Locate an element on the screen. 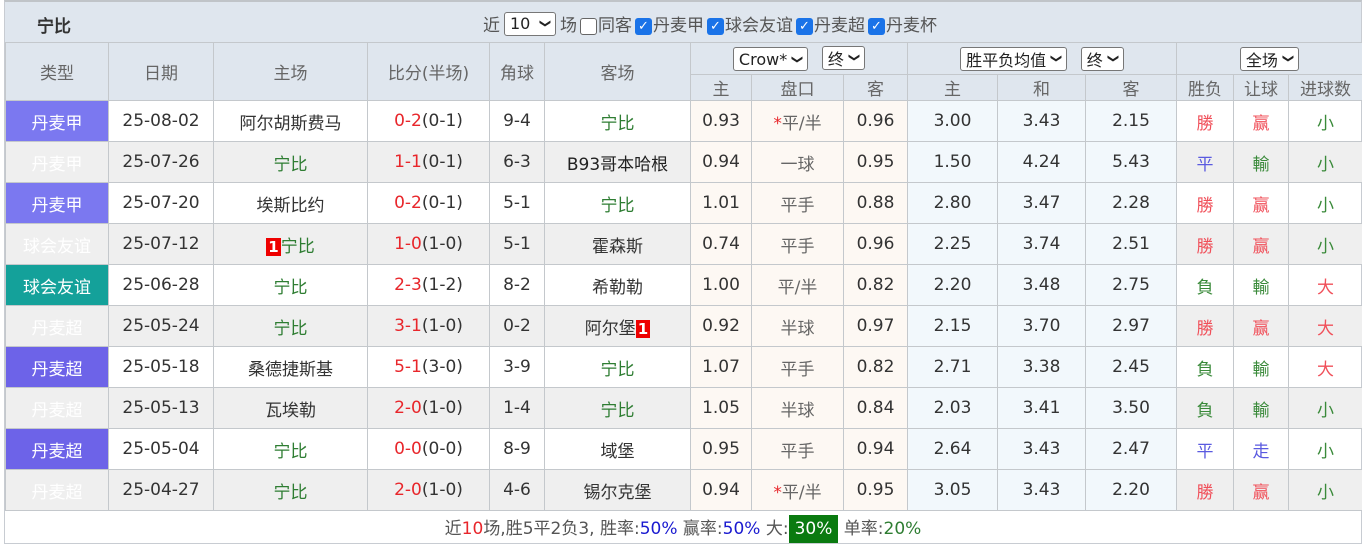 This screenshot has height=547, width=1362. chevron-down-icon: ❯ is located at coordinates (1113, 58).